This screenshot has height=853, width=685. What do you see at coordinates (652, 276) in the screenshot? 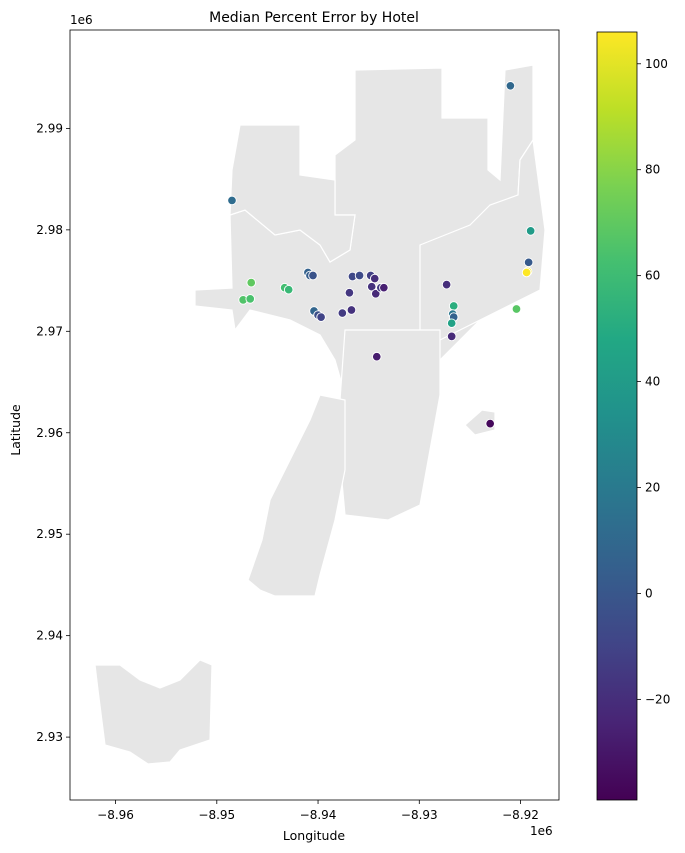
I see `colorbar-tick-label: 60` at bounding box center [652, 276].